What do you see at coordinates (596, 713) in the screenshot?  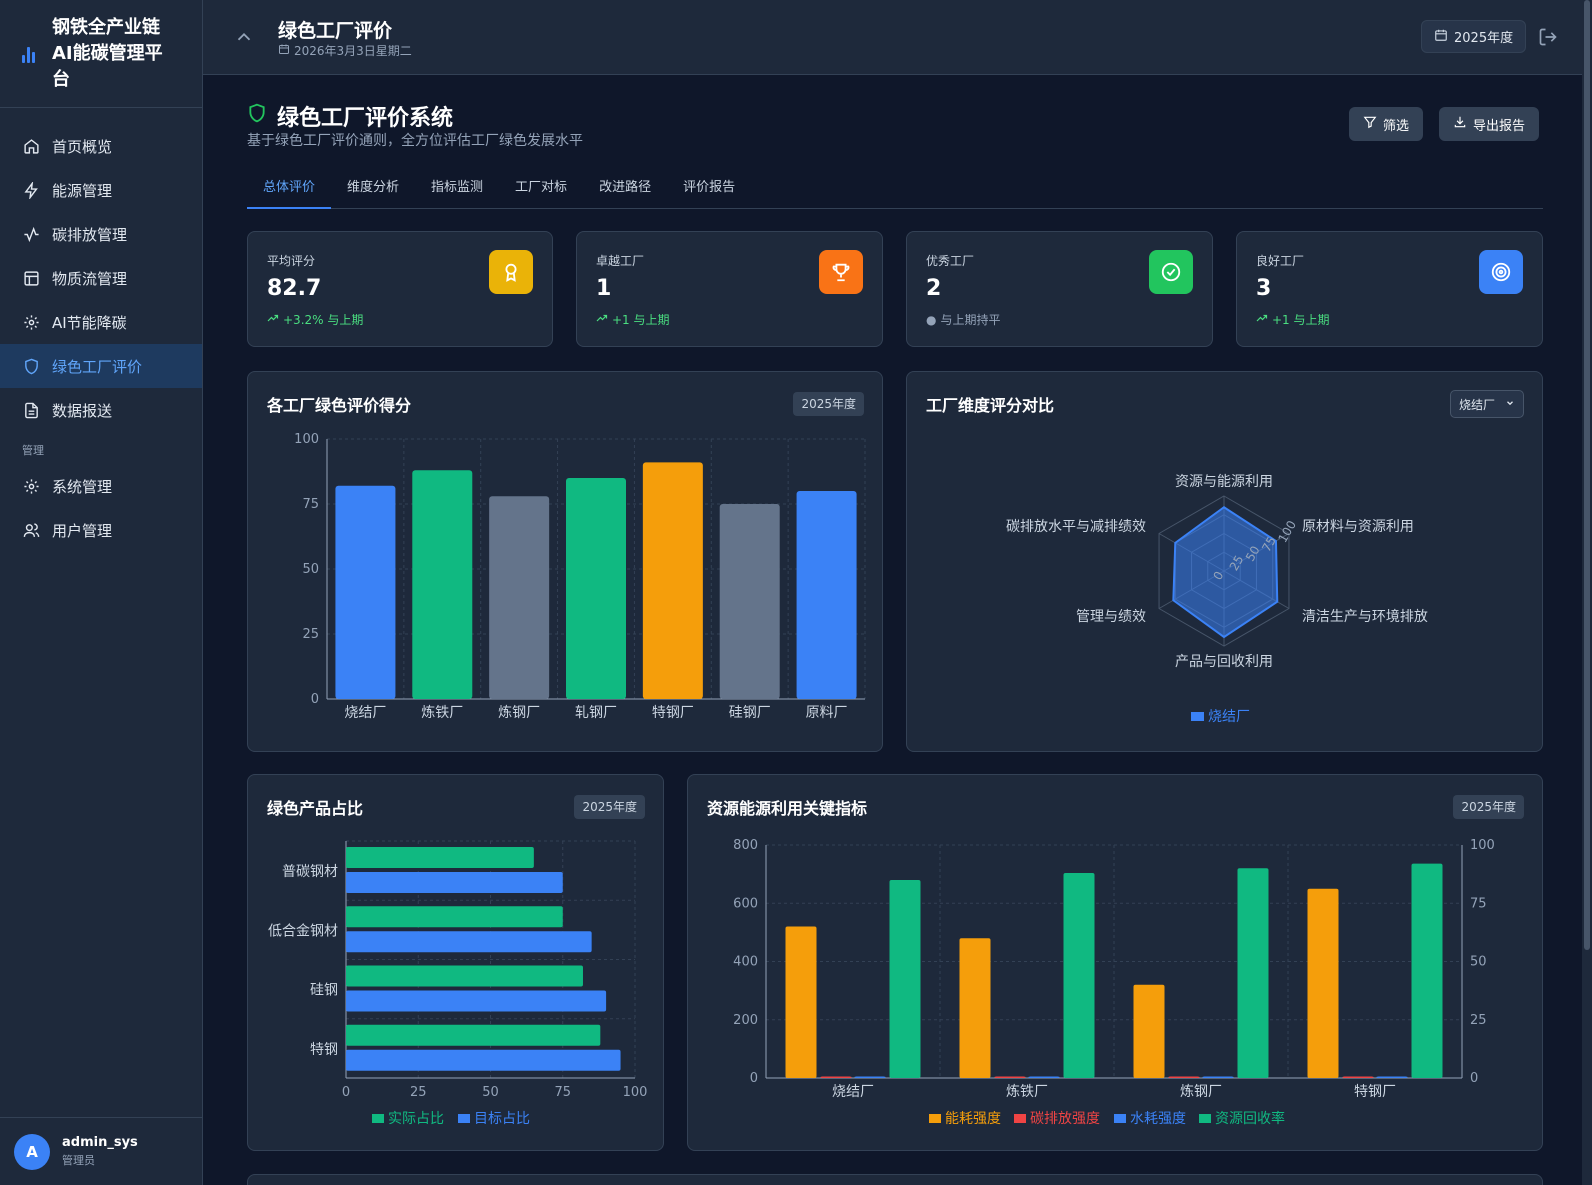 I see `x-tick-label: 轧钢厂` at bounding box center [596, 713].